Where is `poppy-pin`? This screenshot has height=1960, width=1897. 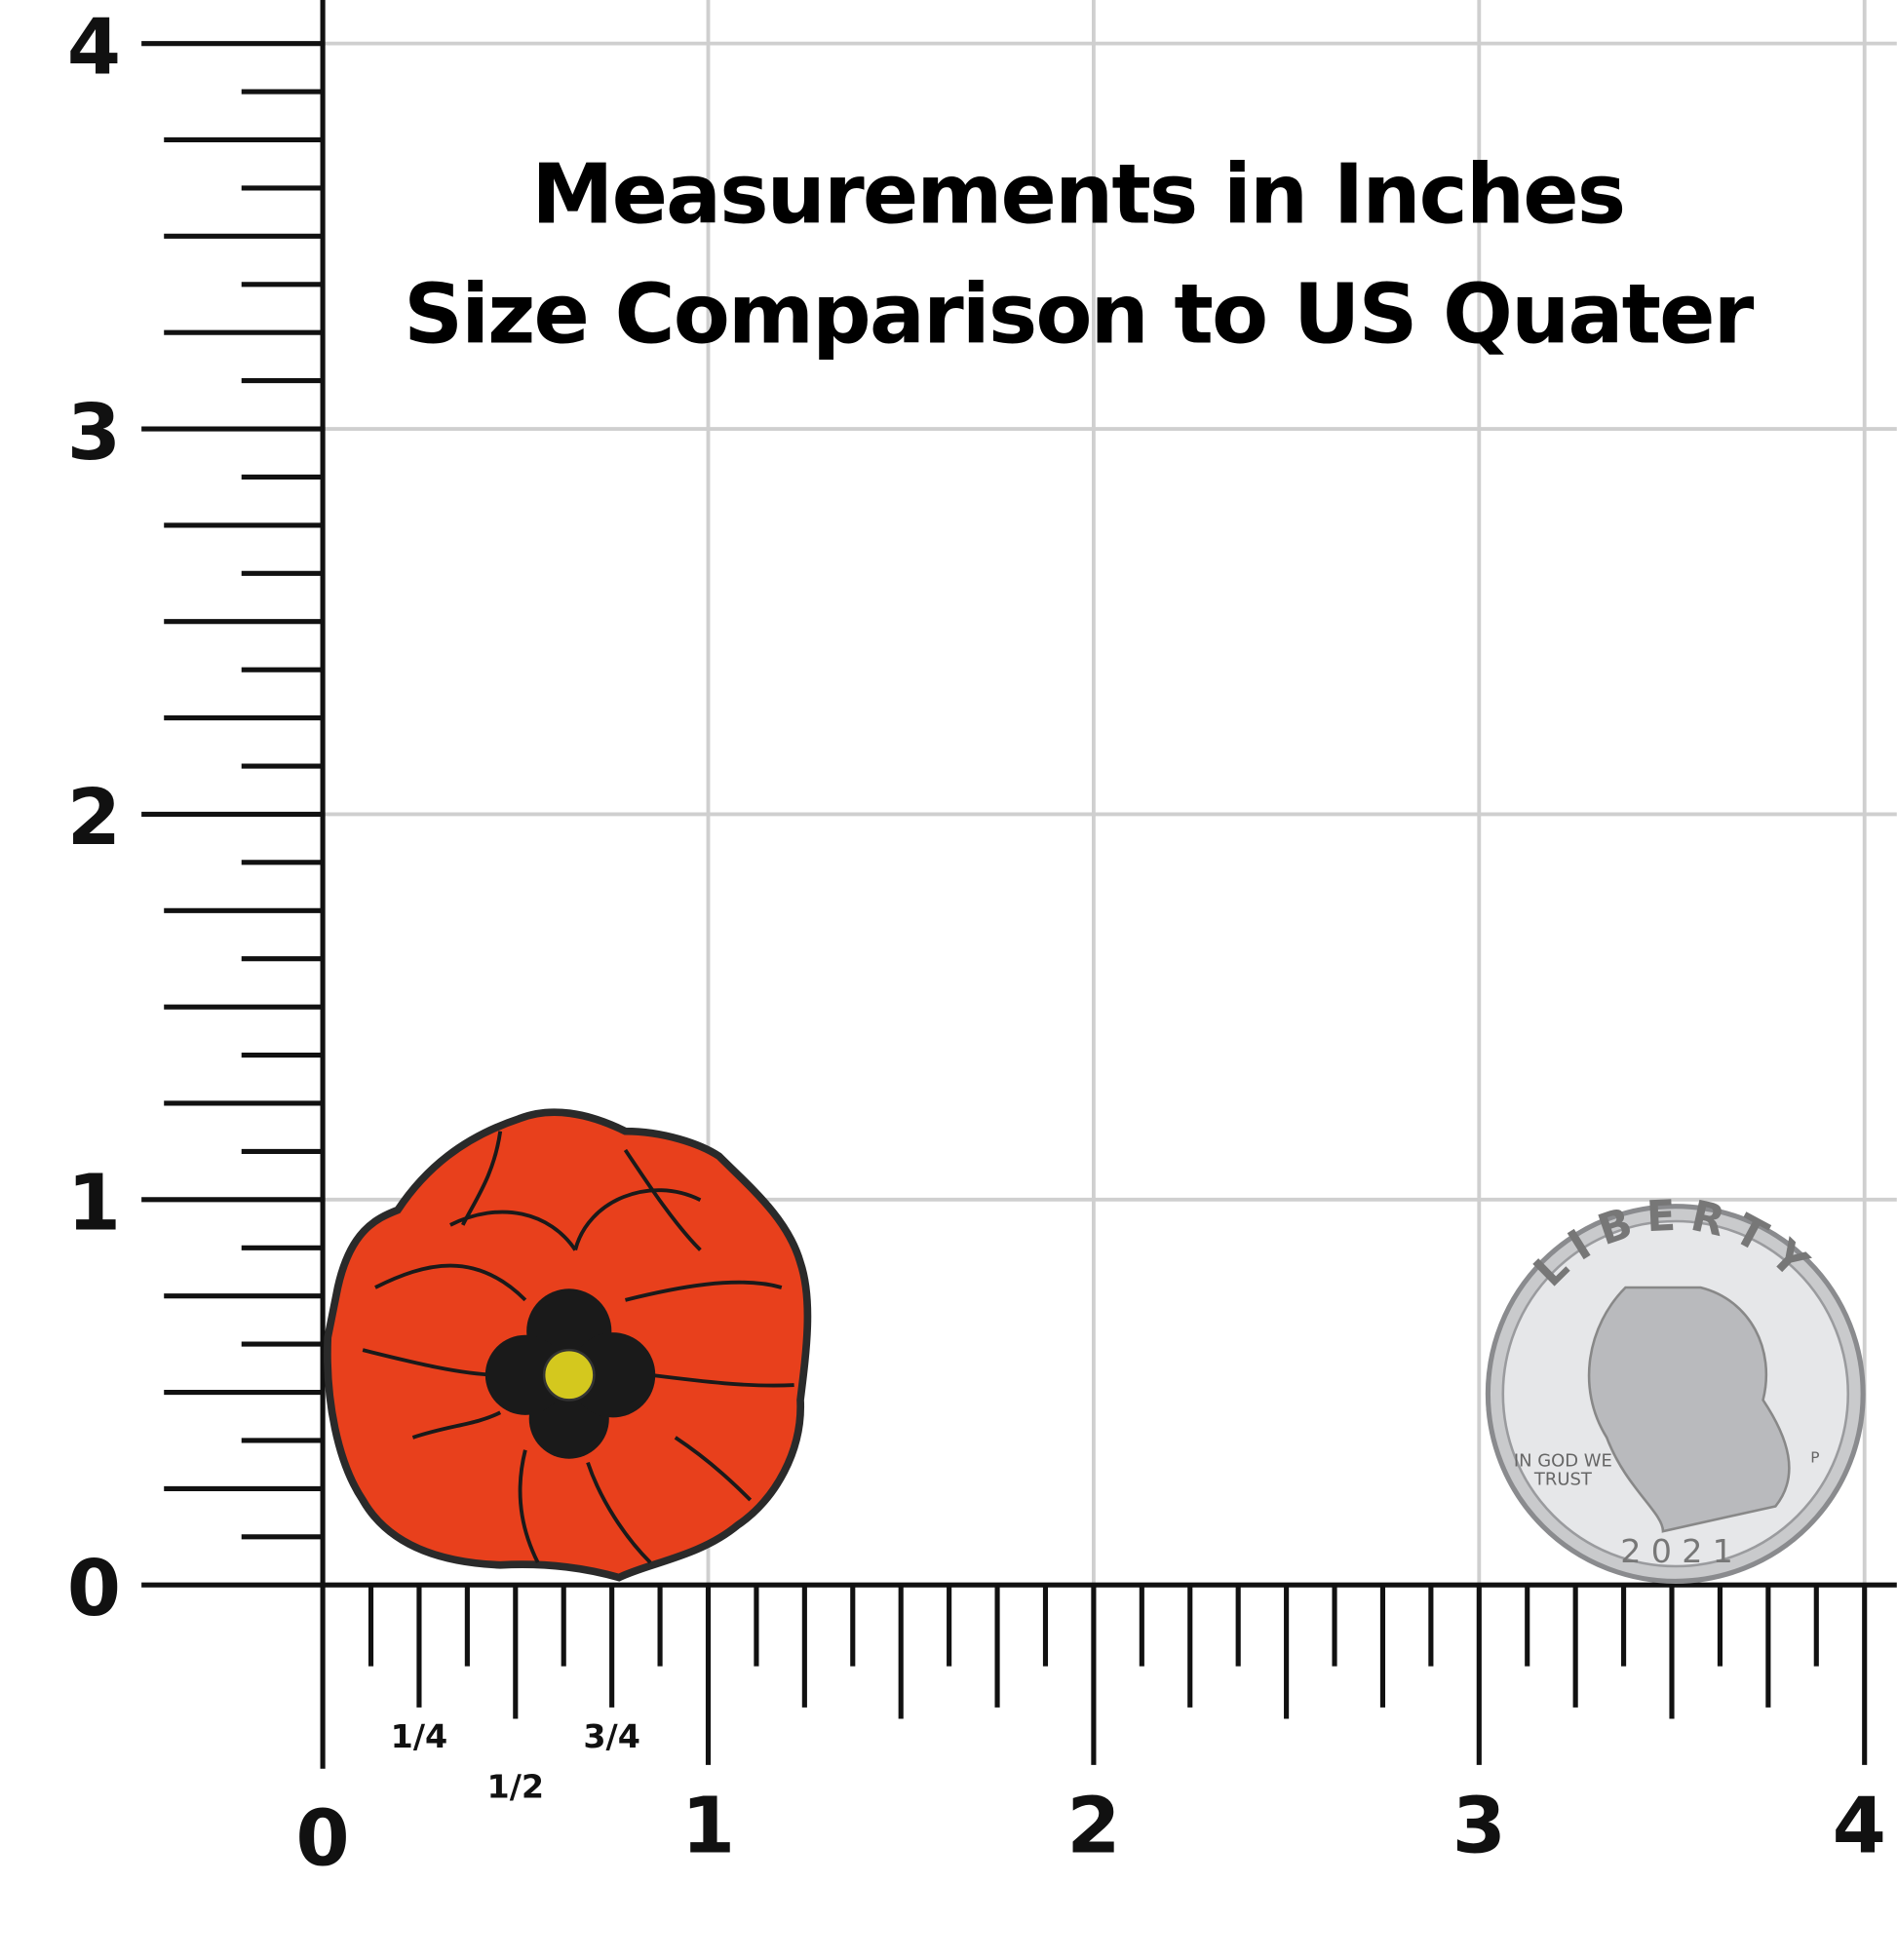 poppy-pin is located at coordinates (568, 1345).